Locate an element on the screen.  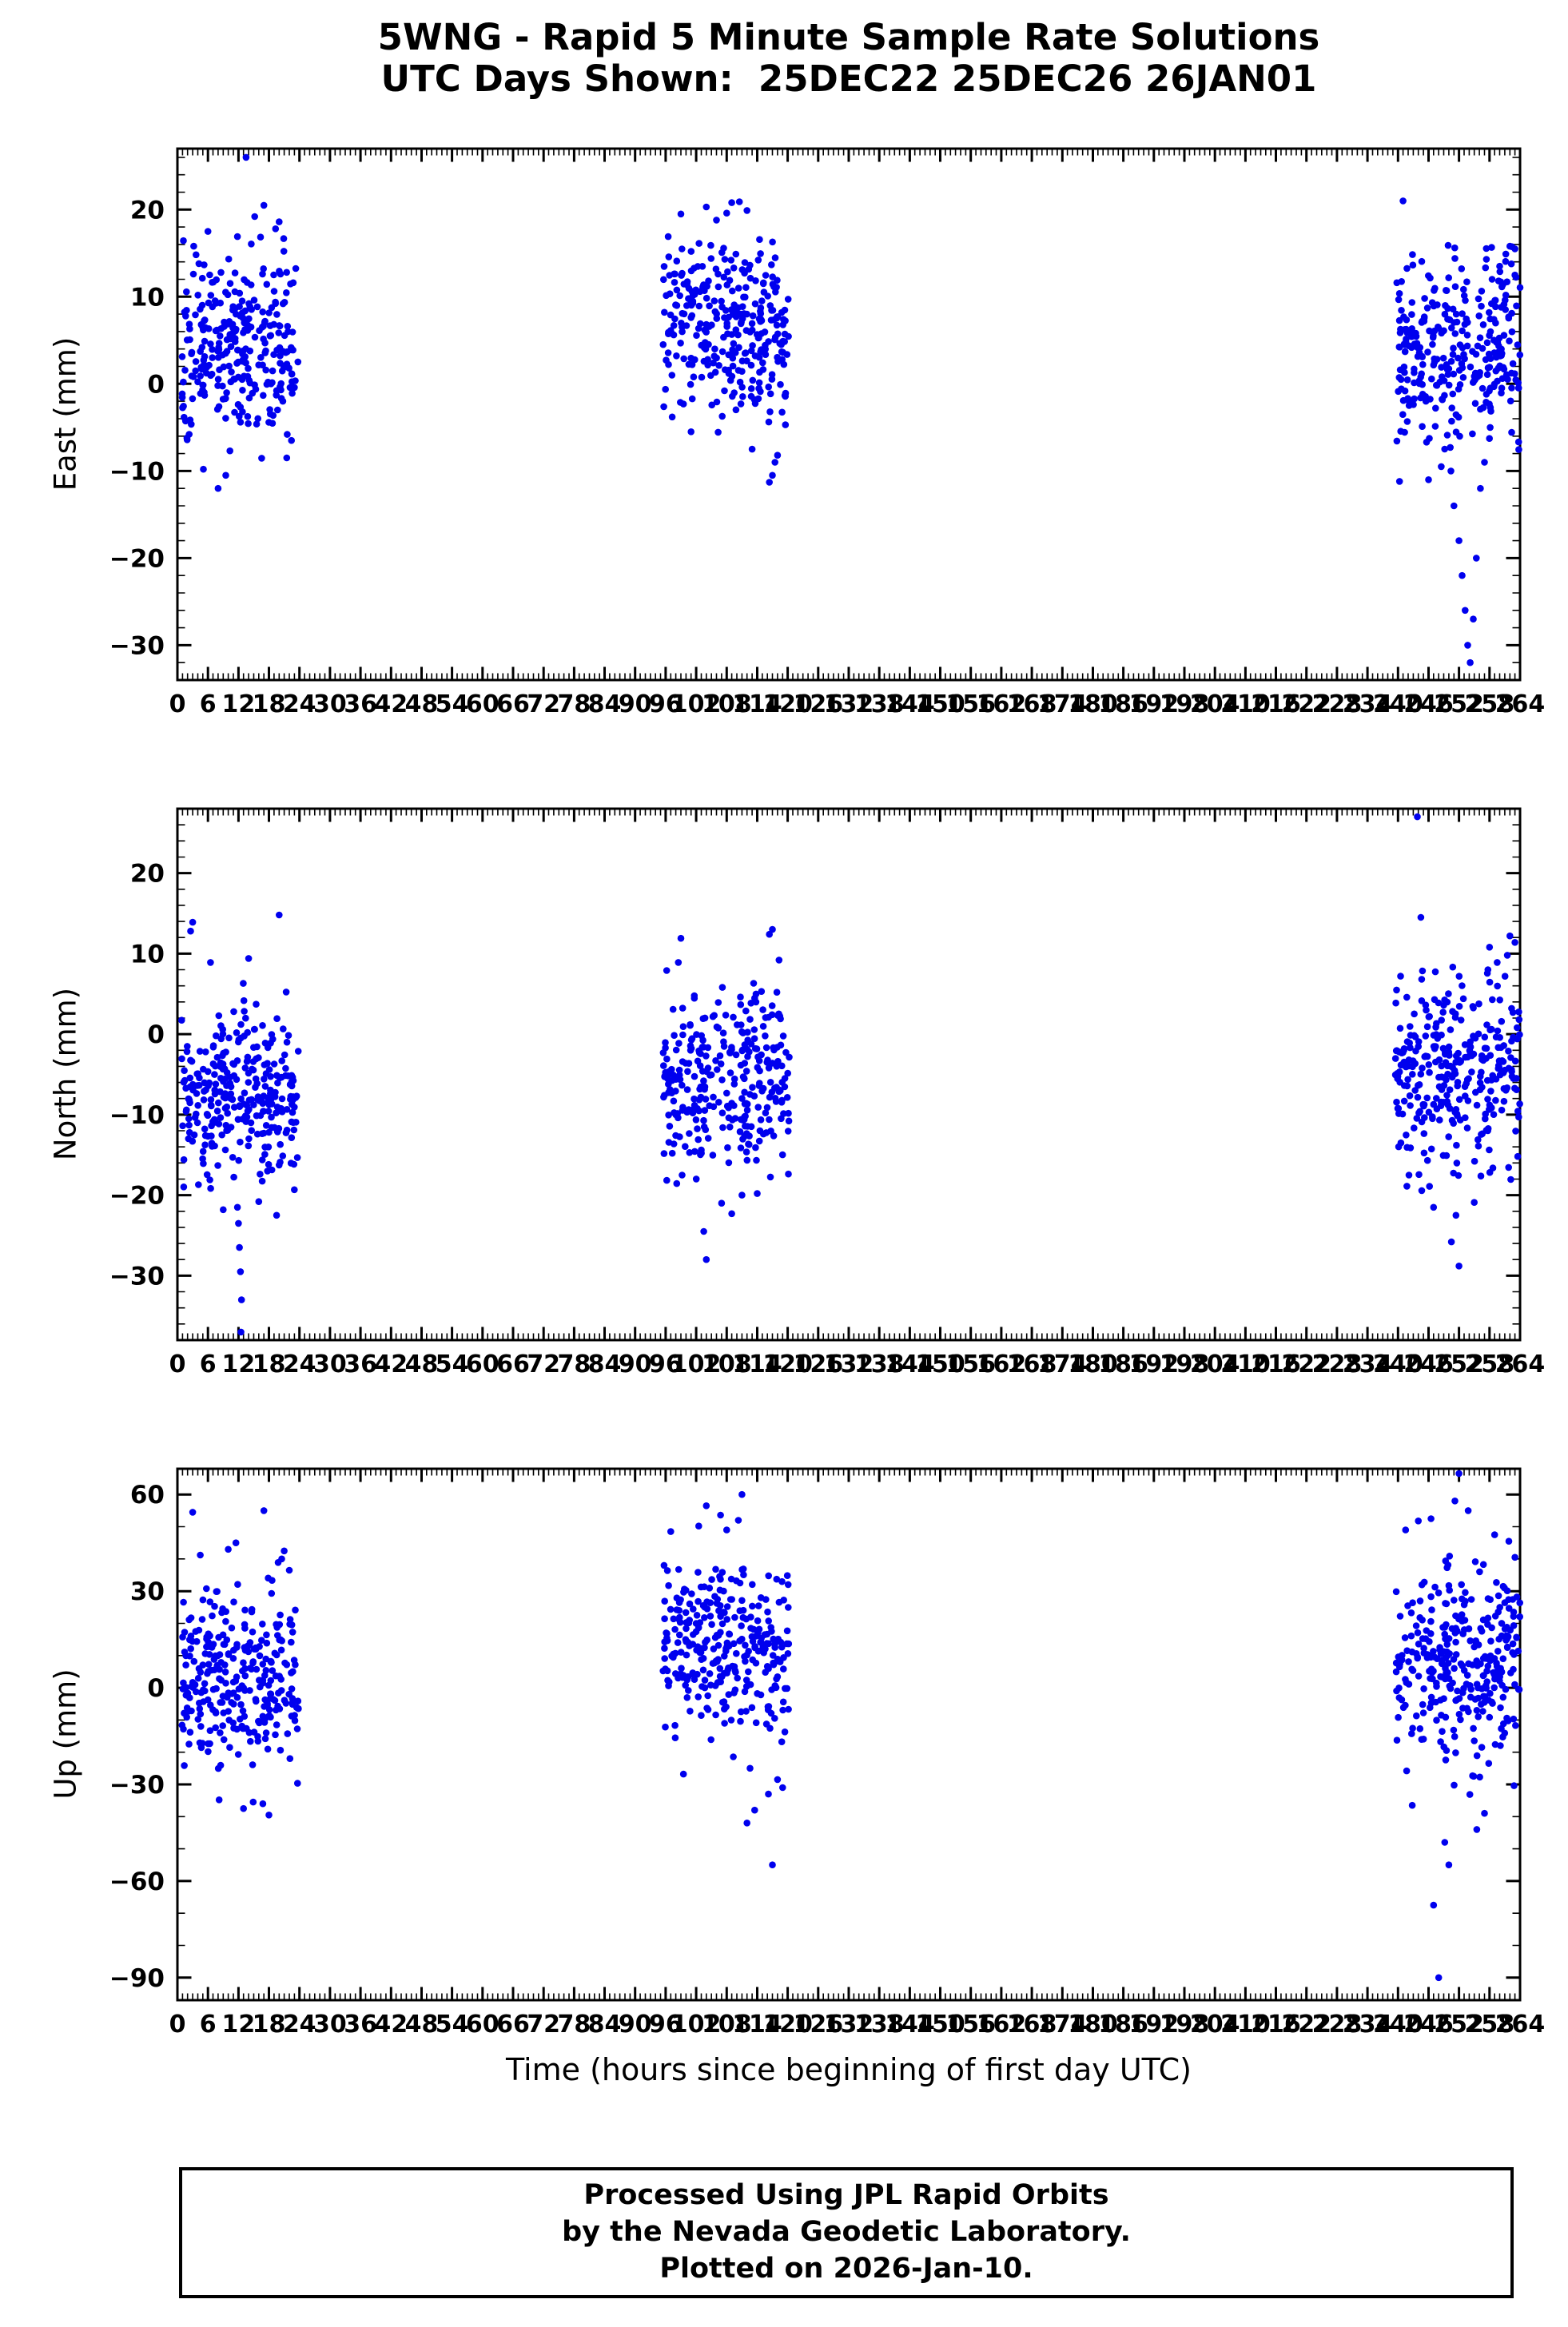
y-tick-label: −90 is located at coordinates (137, 1979).